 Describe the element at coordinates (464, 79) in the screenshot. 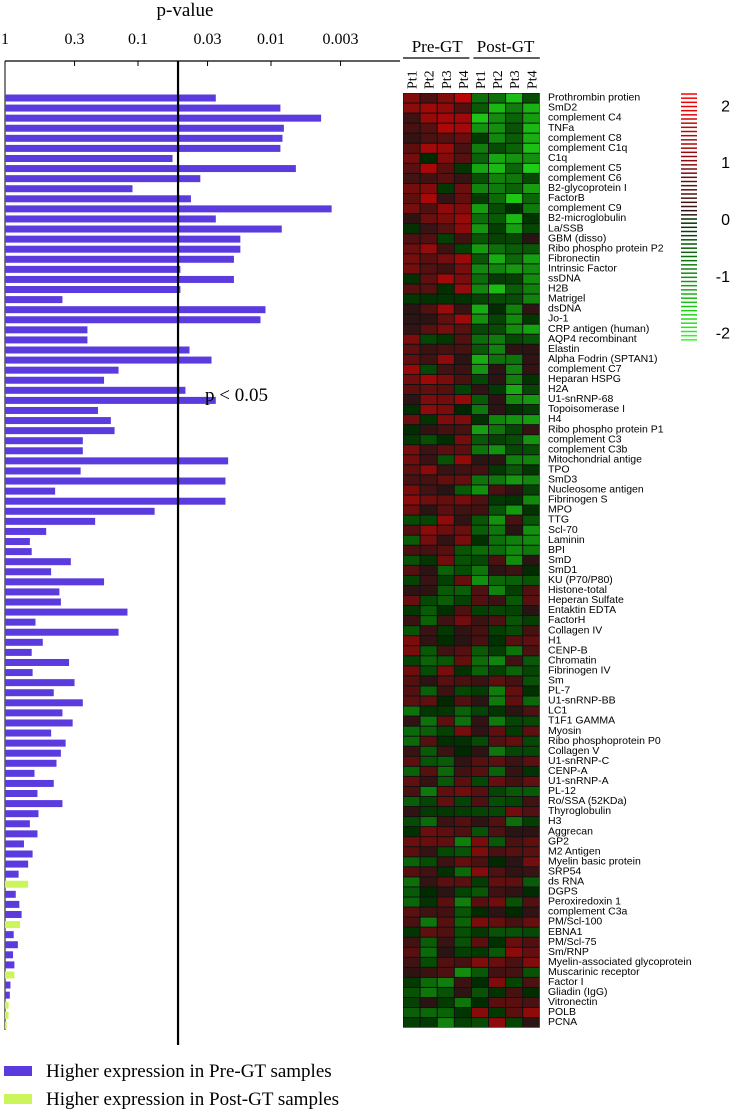

I see `column-label: Pt4` at that location.